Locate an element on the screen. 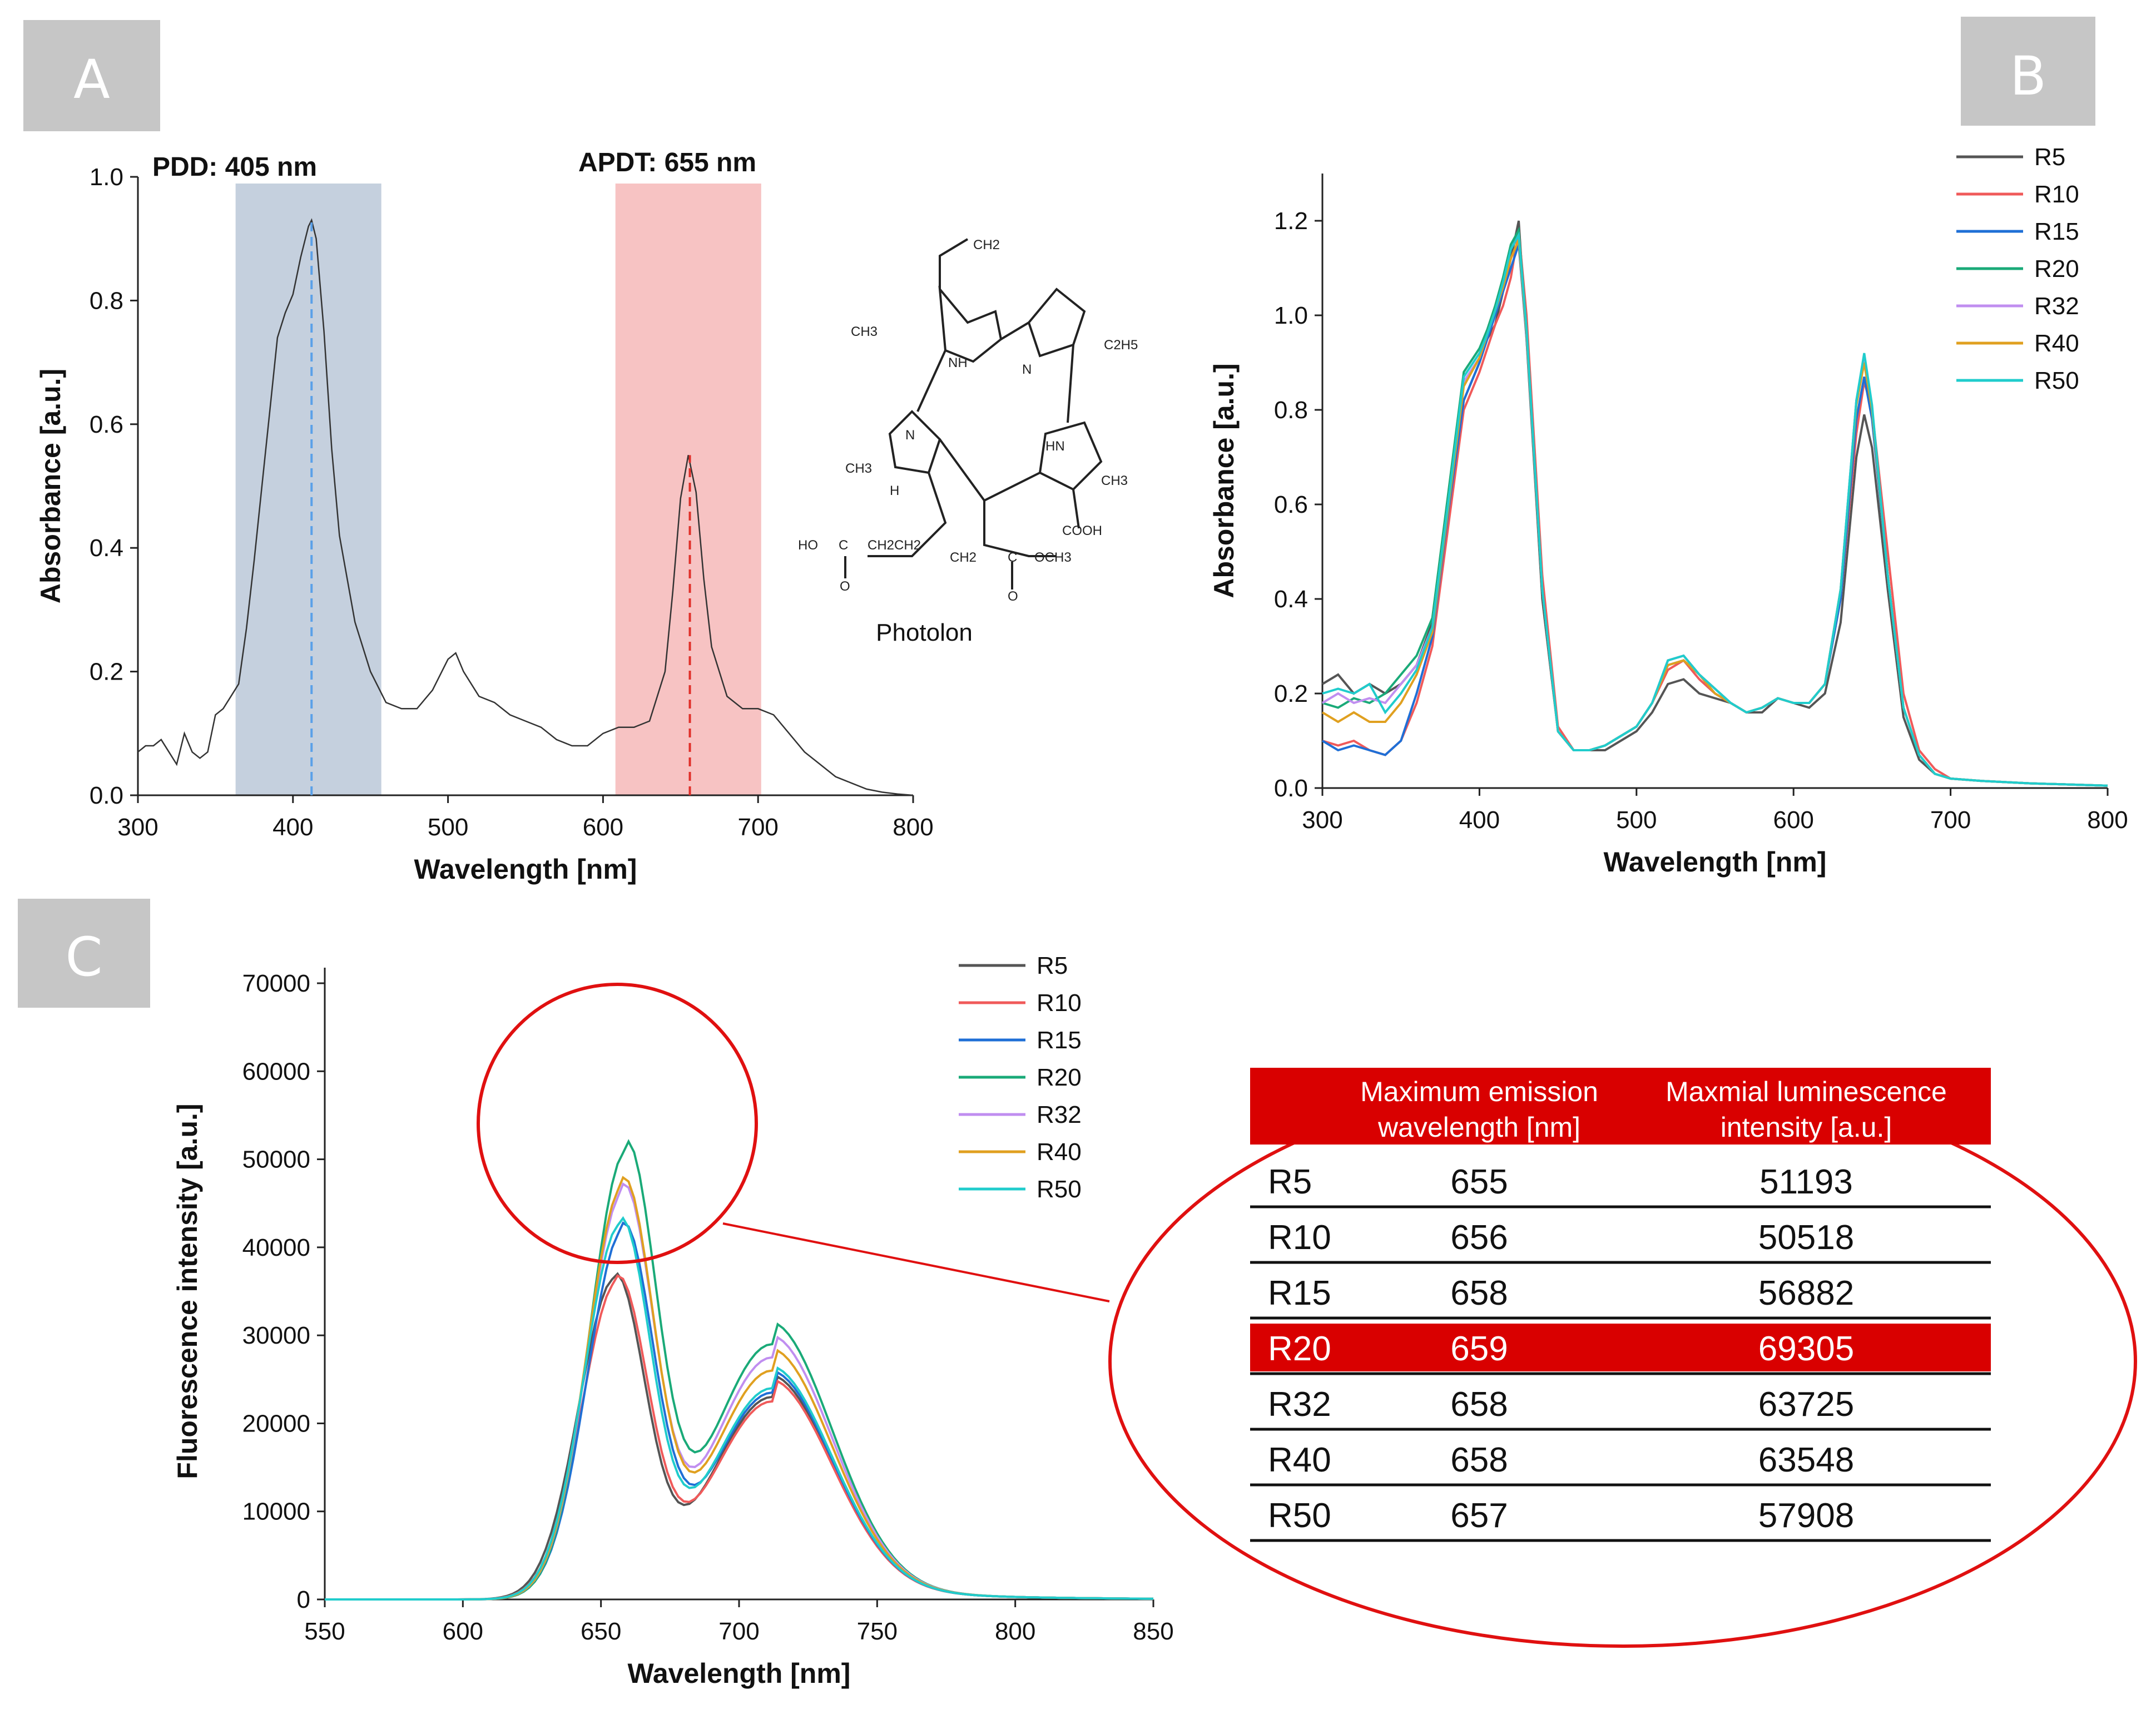  series-line-r10 is located at coordinates (739, 1437).